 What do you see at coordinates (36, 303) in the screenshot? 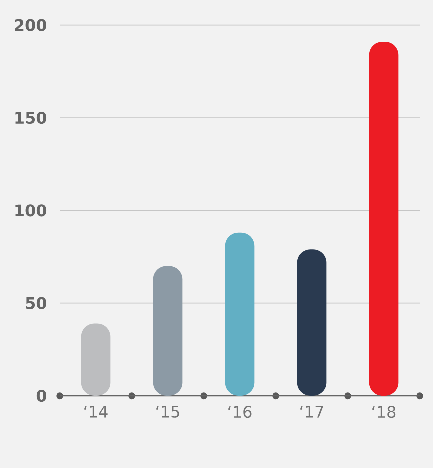
I see `y-tick-label: 50` at bounding box center [36, 303].